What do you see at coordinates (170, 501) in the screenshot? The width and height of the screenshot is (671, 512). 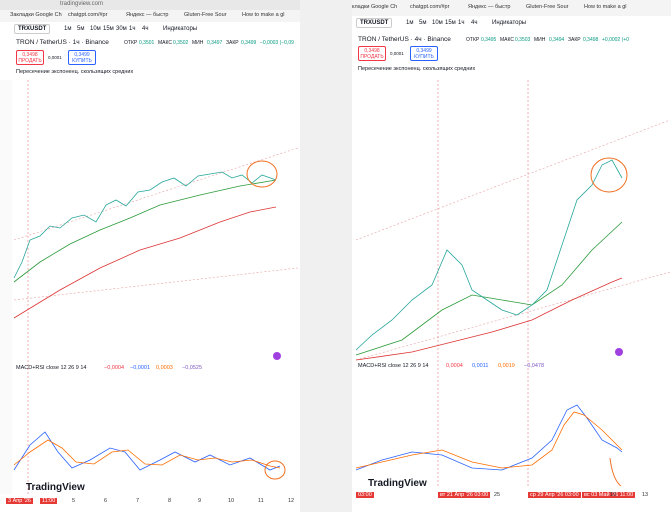 I see `x-axis-label: 8` at bounding box center [170, 501].